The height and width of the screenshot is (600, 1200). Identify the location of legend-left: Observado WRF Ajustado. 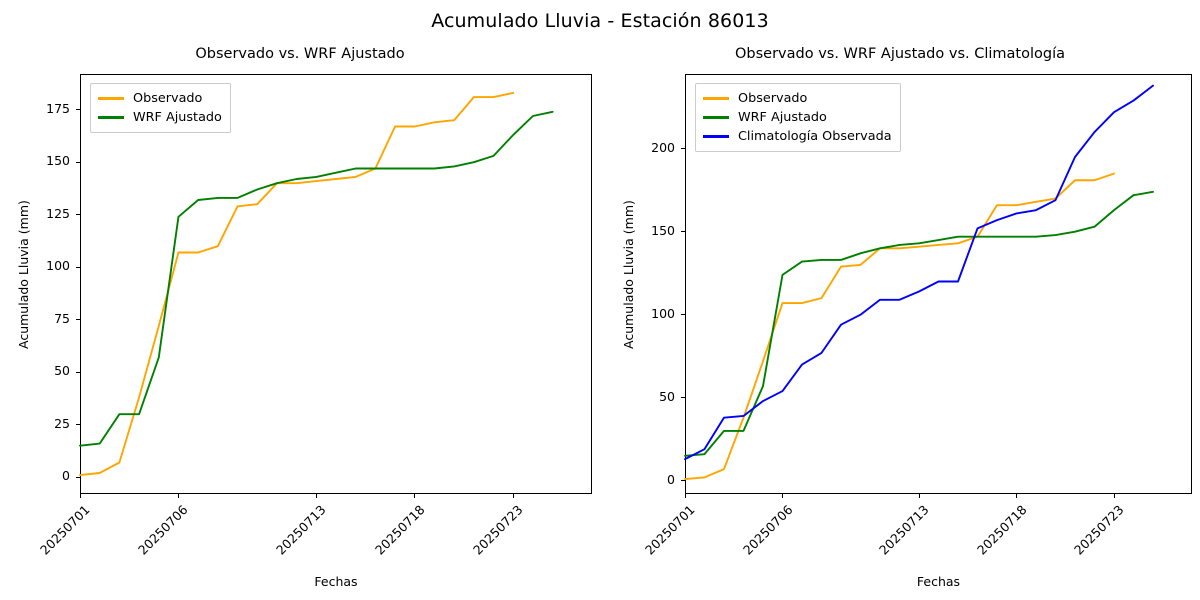
(160, 108).